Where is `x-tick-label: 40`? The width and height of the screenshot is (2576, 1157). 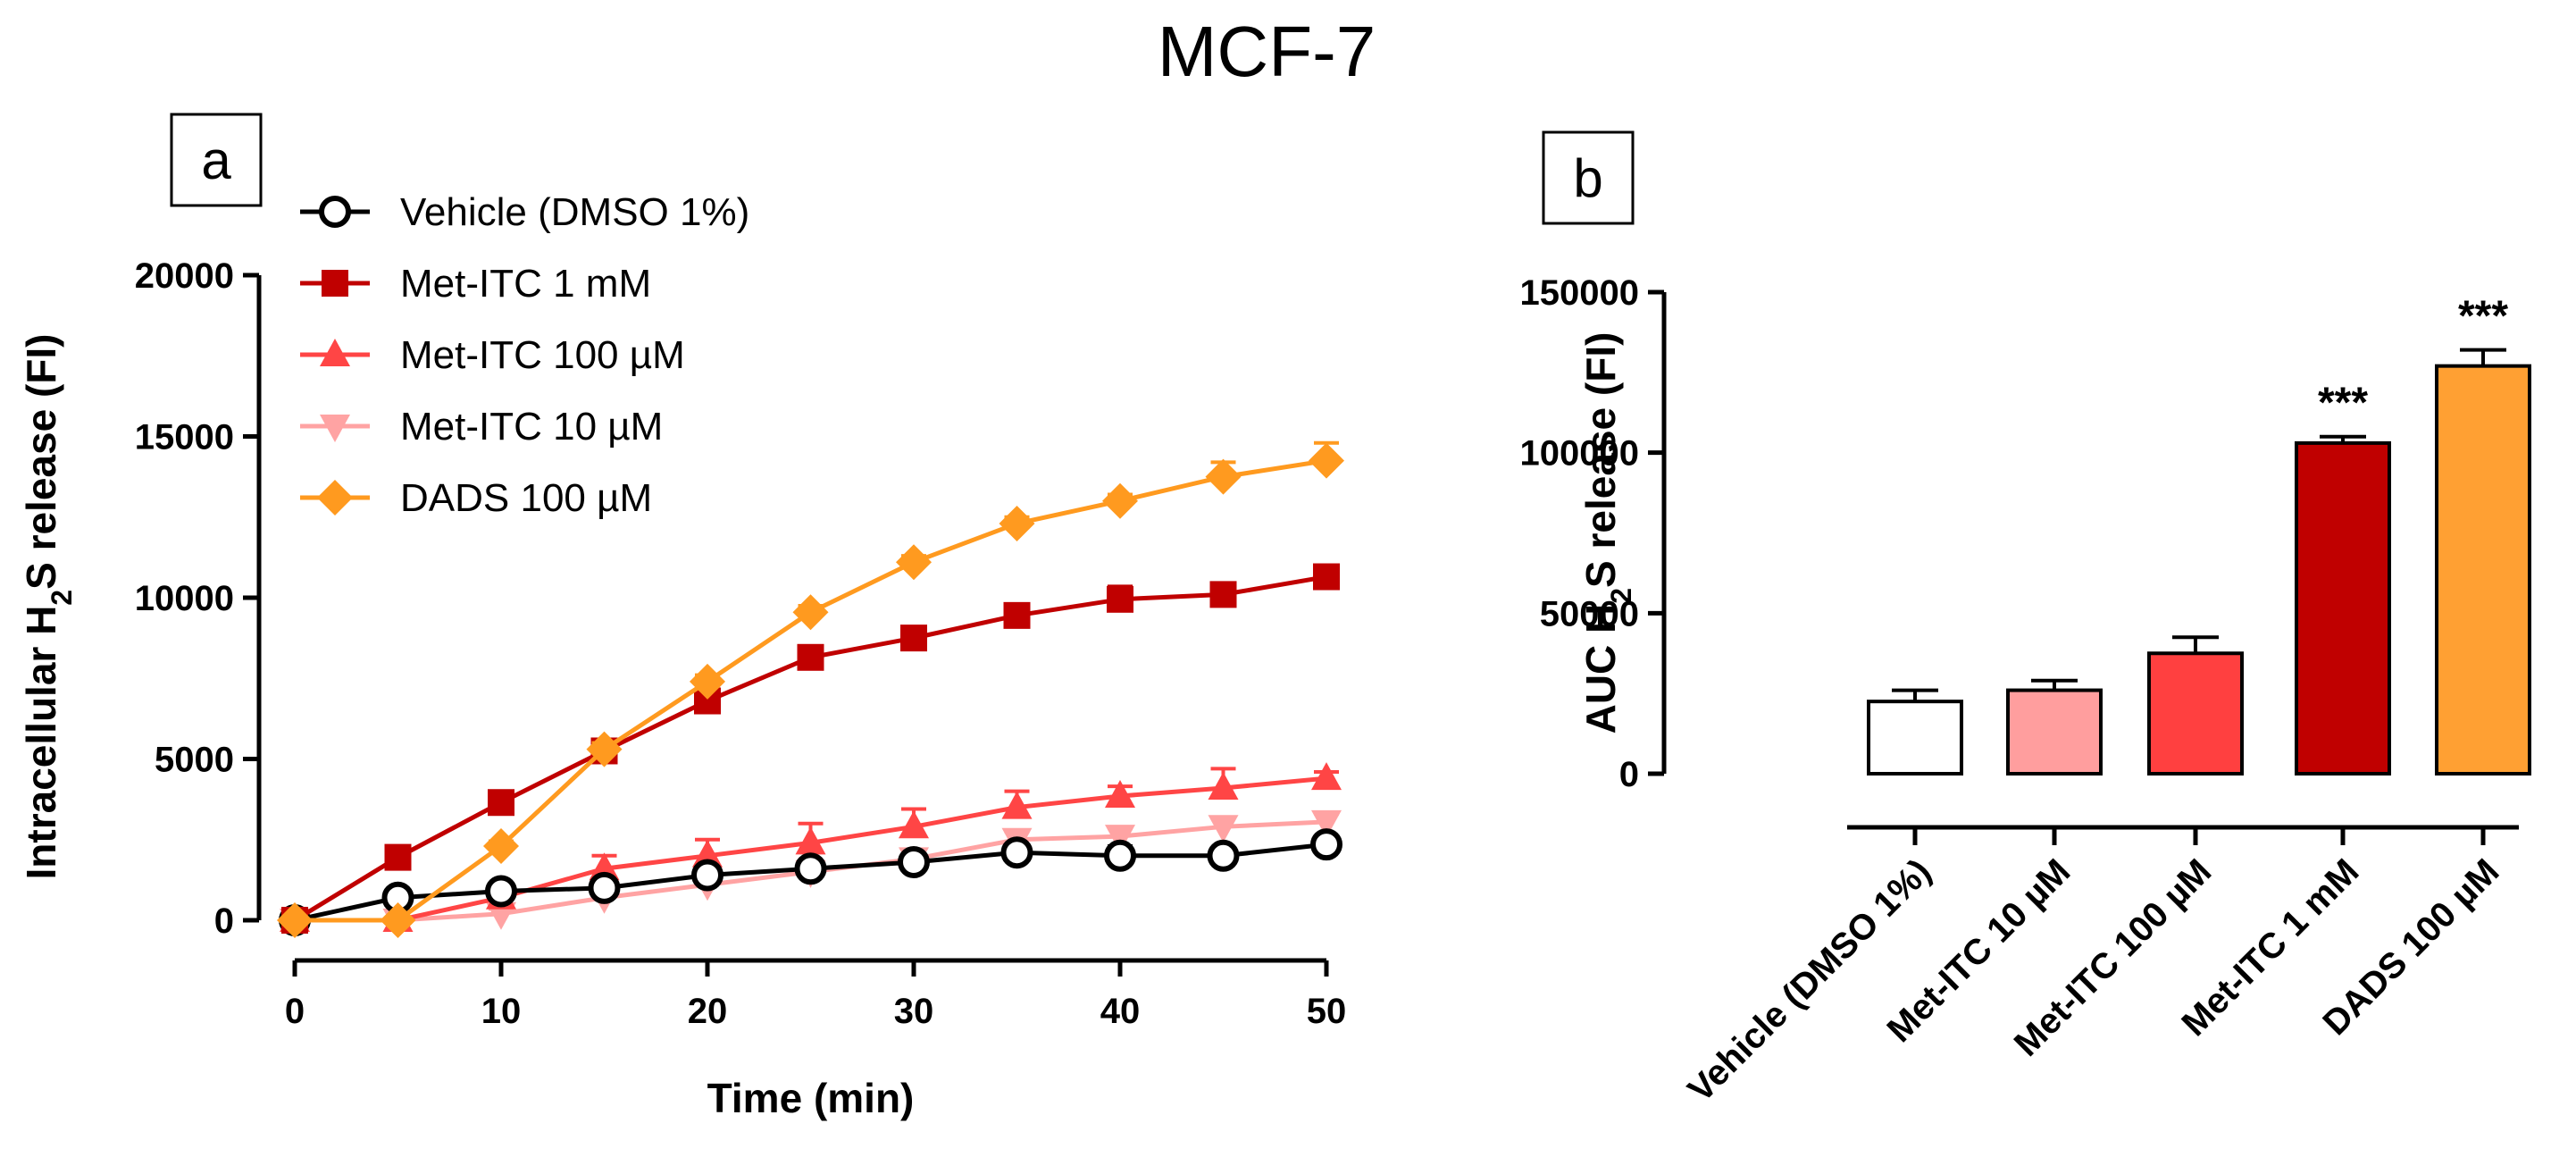
x-tick-label: 40 is located at coordinates (1121, 1011).